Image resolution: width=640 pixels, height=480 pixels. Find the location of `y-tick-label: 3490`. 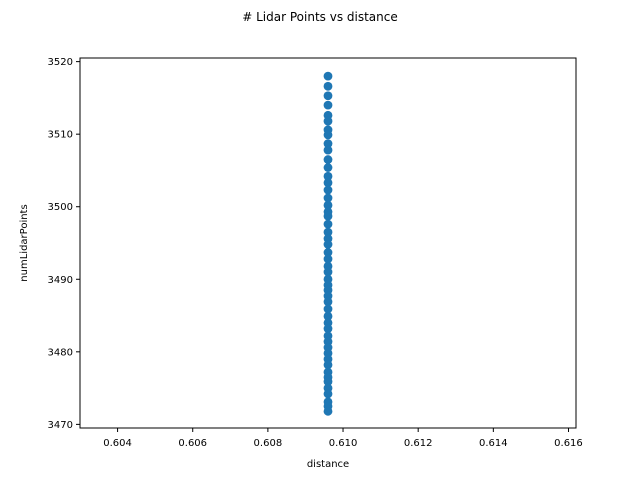

y-tick-label: 3490 is located at coordinates (60, 280).